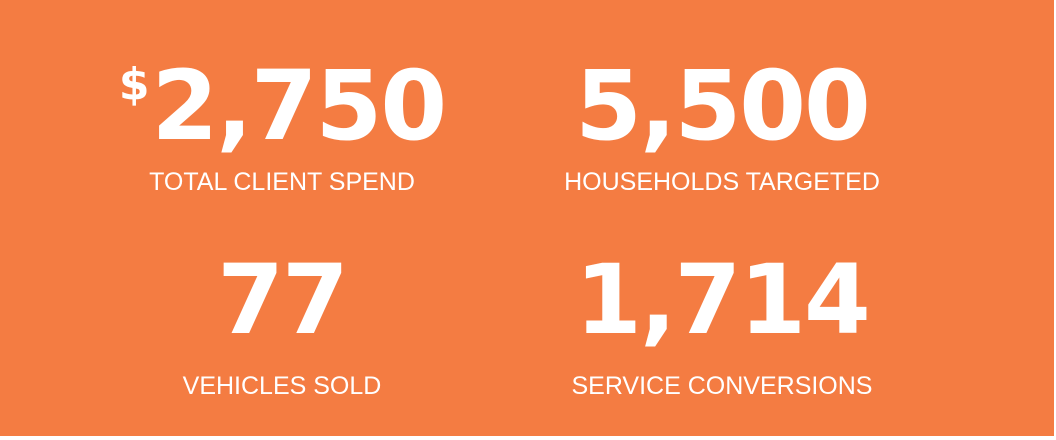  What do you see at coordinates (134, 84) in the screenshot?
I see `currency-symbol: $` at bounding box center [134, 84].